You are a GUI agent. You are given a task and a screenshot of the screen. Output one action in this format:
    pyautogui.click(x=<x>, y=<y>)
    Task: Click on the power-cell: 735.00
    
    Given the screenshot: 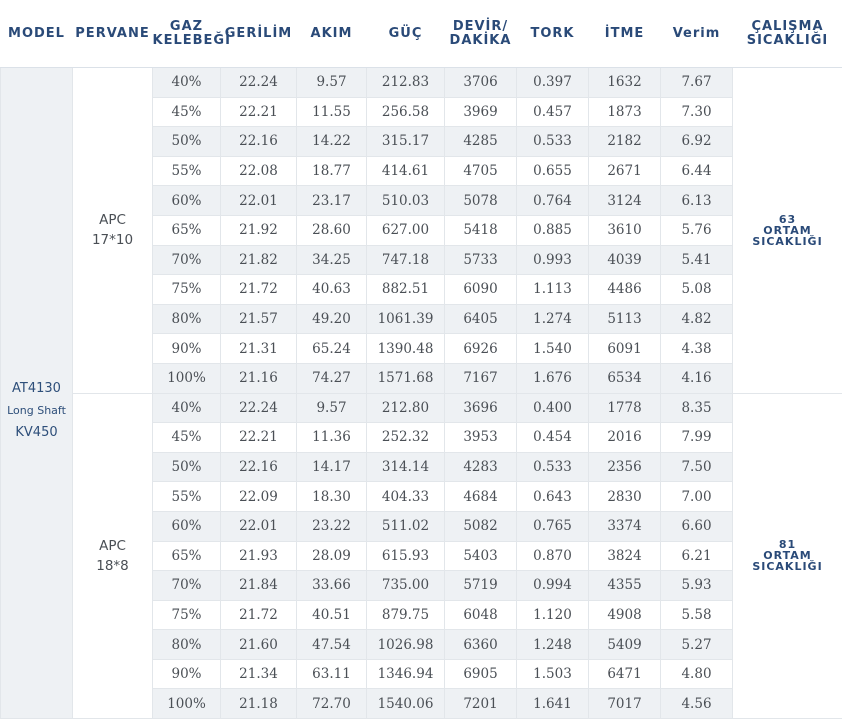 What is the action you would take?
    pyautogui.click(x=406, y=586)
    